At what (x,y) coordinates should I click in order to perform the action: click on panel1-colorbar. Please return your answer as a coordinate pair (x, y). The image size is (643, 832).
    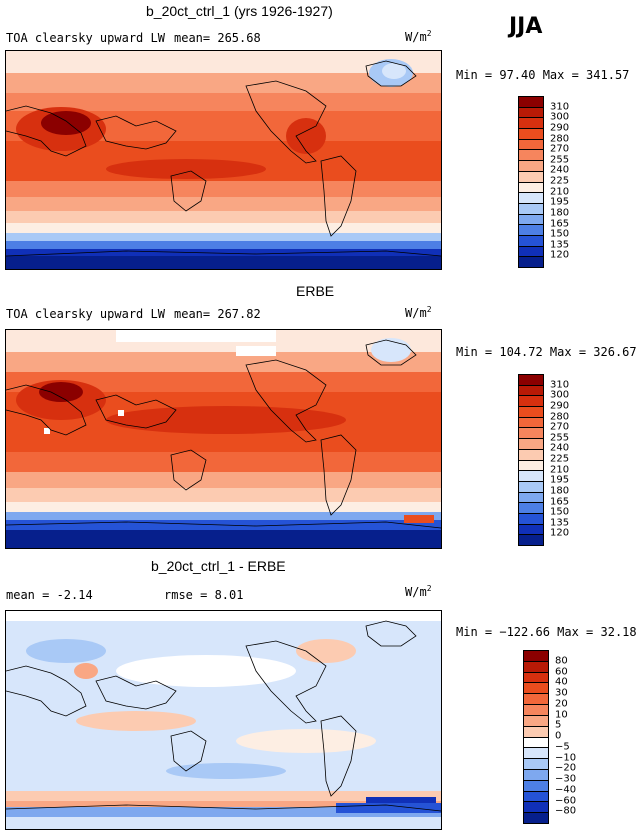
    Looking at the image, I should click on (531, 182).